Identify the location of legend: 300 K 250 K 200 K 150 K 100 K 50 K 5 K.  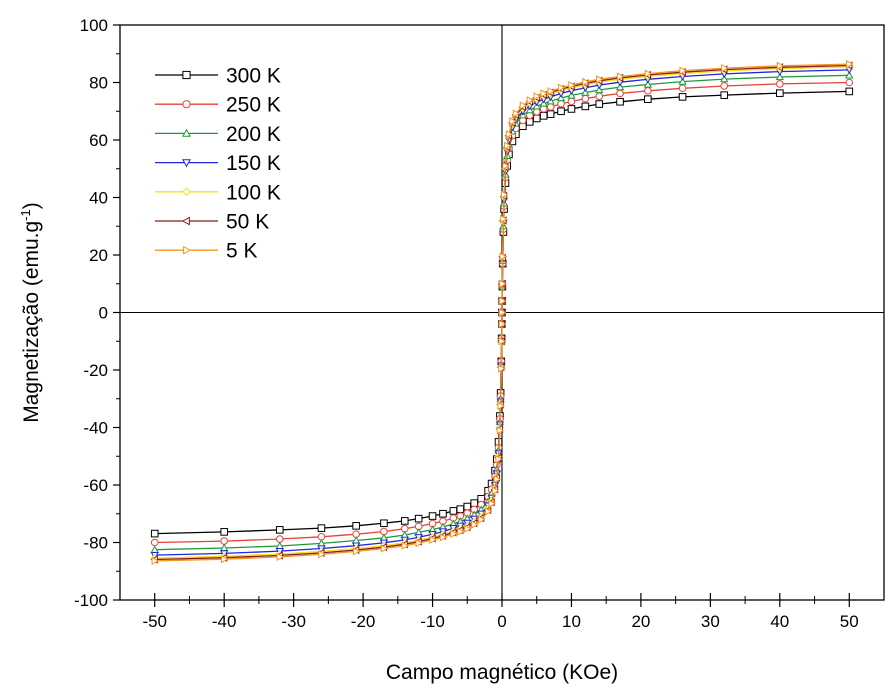
(218, 164).